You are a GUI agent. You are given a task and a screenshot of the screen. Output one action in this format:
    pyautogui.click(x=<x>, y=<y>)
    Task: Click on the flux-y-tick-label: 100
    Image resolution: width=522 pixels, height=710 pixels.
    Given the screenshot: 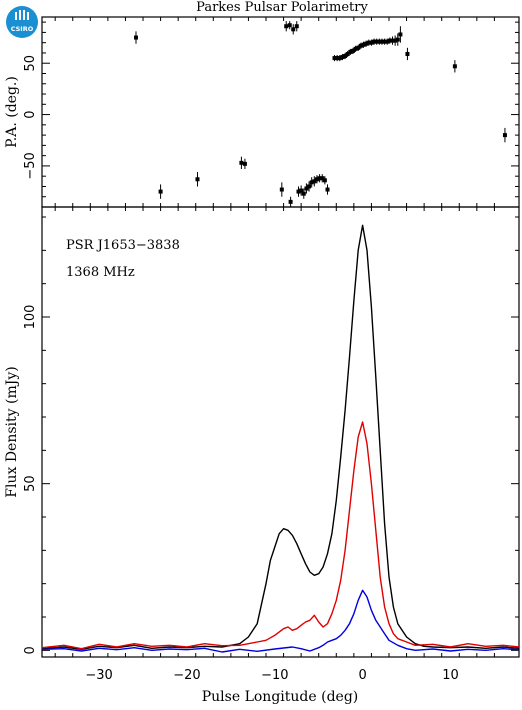 What is the action you would take?
    pyautogui.click(x=30, y=317)
    